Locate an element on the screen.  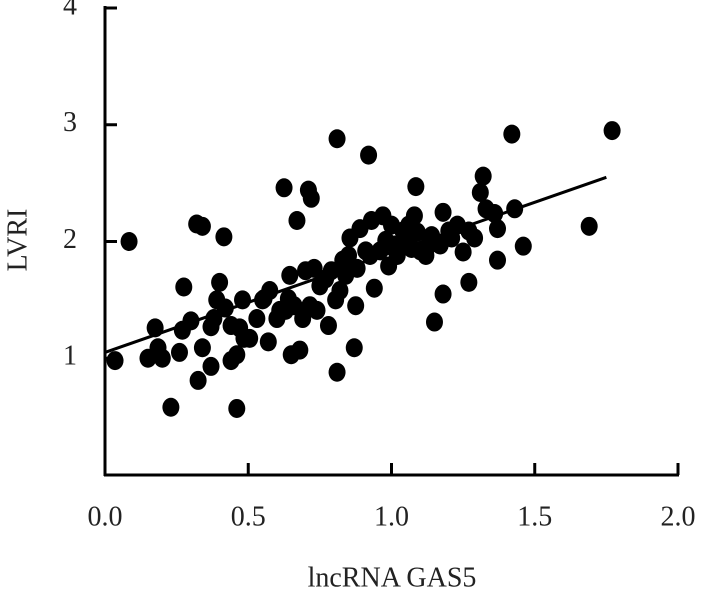
y-axis-label: LVRI is located at coordinates (17, 240).